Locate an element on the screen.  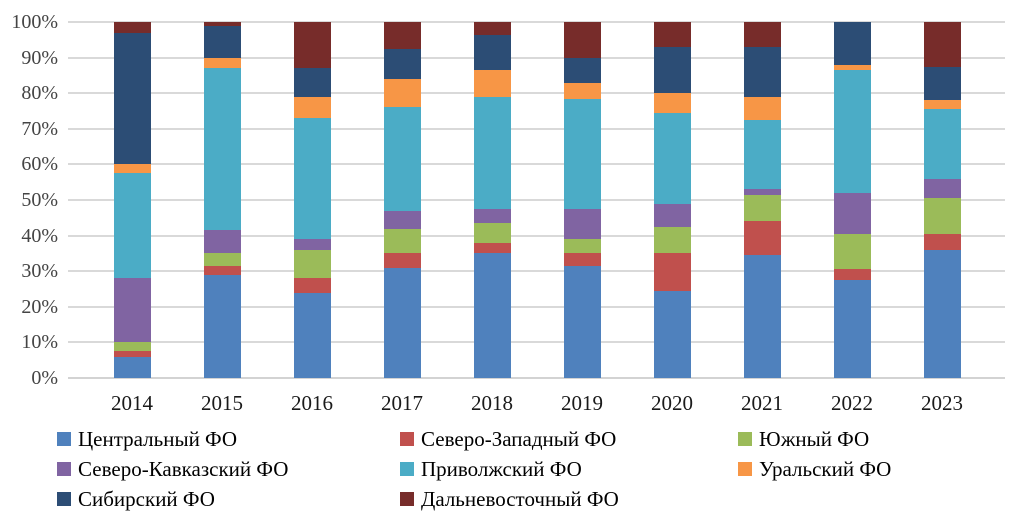
legend-item: Южный ФО is located at coordinates (871, 439).